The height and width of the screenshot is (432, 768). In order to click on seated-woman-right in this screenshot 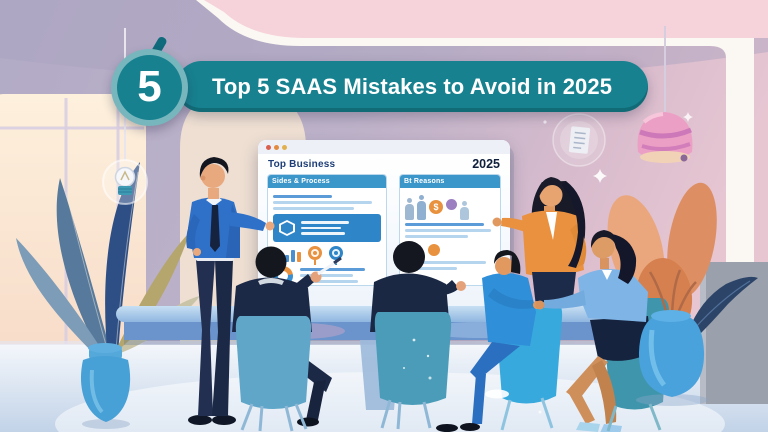, I will do `click(602, 331)`.